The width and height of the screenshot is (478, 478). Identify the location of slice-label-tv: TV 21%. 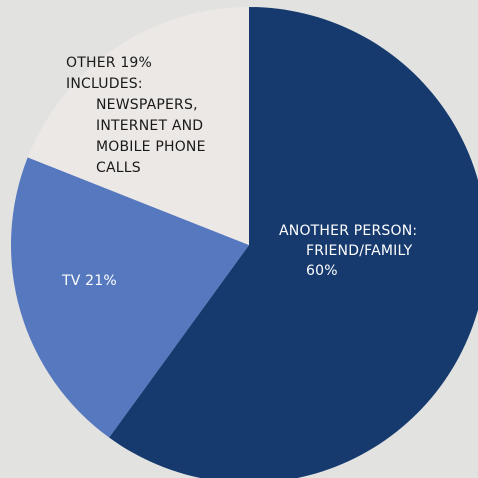
(89, 281).